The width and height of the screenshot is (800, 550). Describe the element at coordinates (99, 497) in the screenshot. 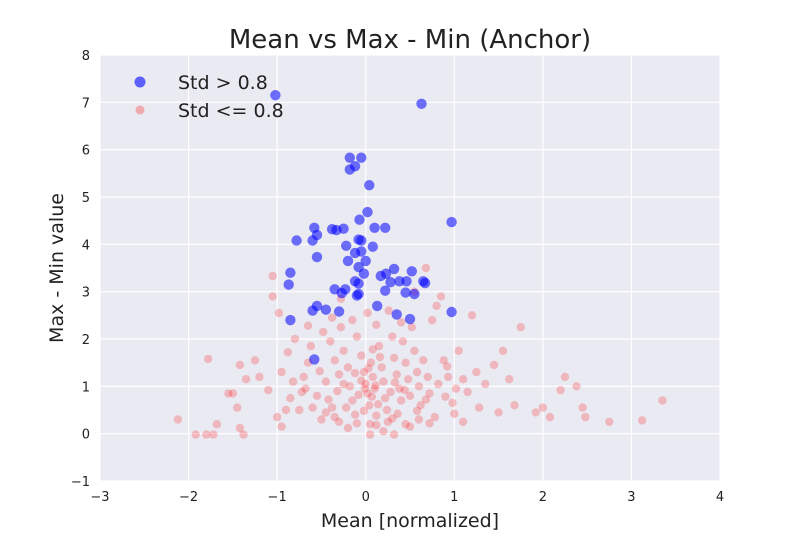

I see `x-tick-label: −3` at that location.